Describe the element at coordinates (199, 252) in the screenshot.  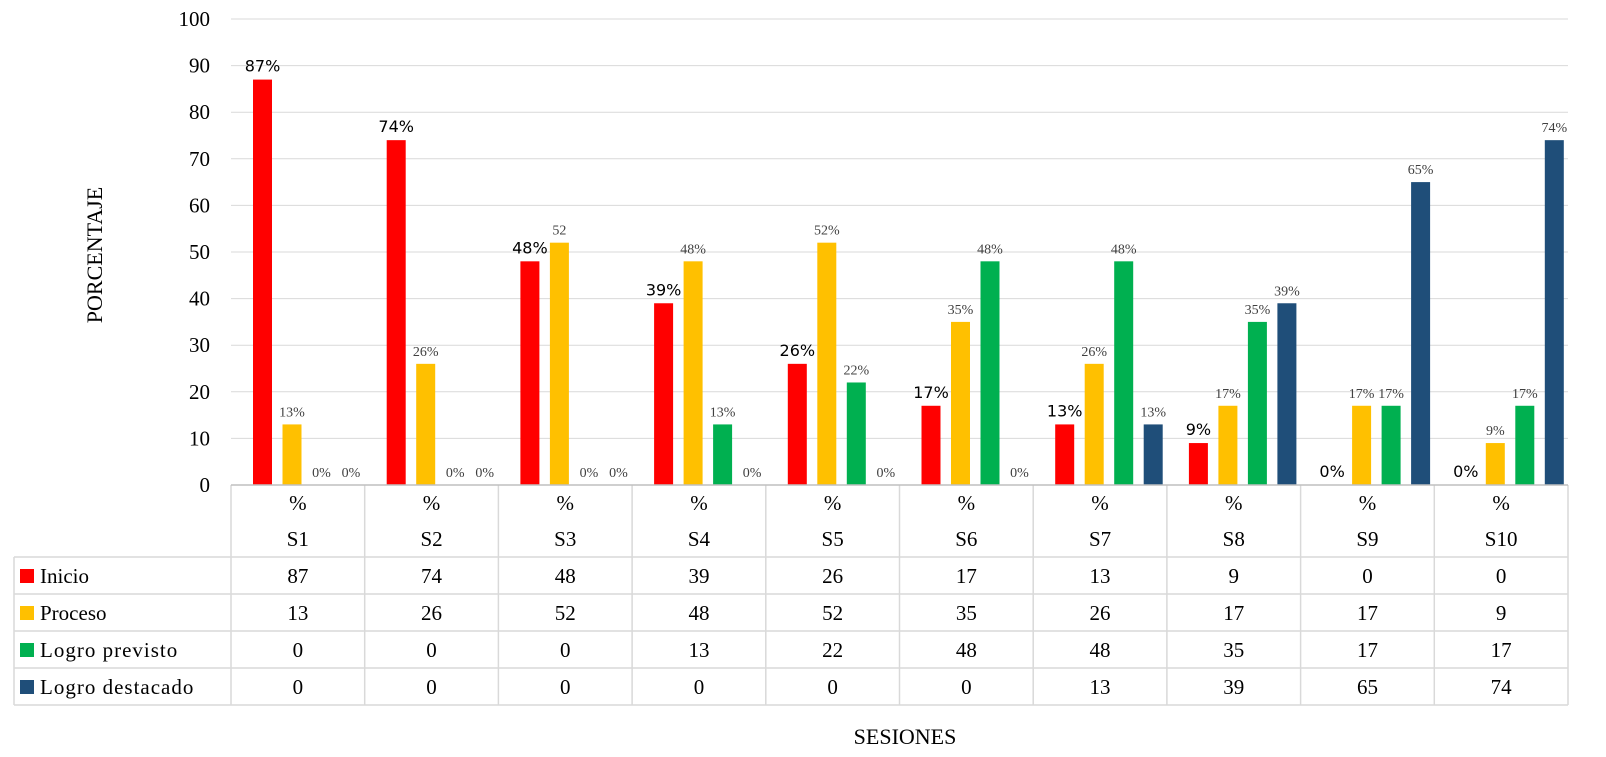
I see `y-tick-label: 50` at that location.